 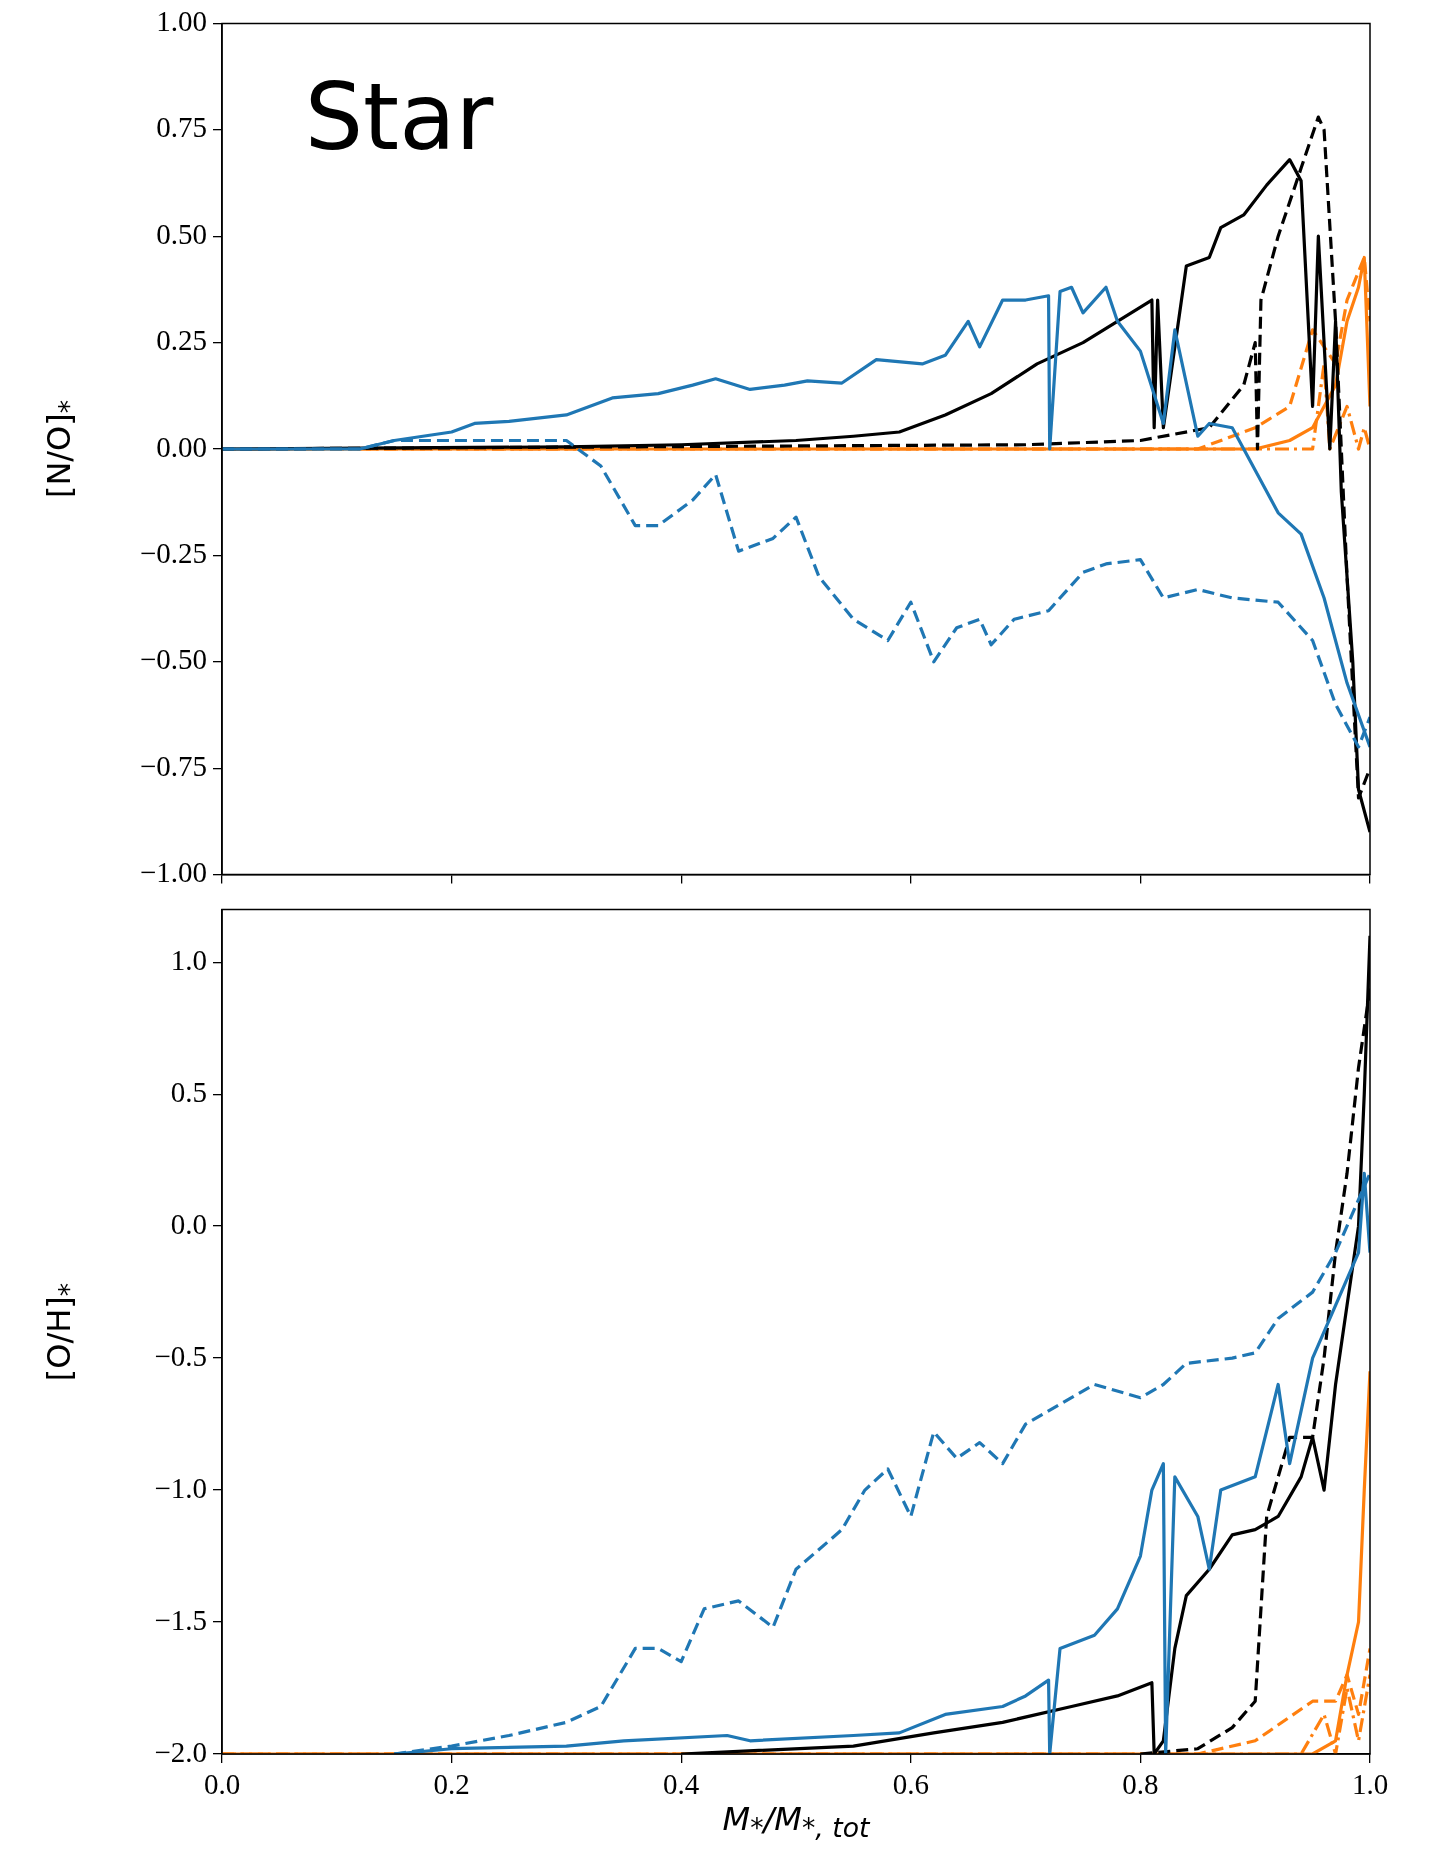 I want to click on y-tick-label: 0.25, so click(x=181, y=340).